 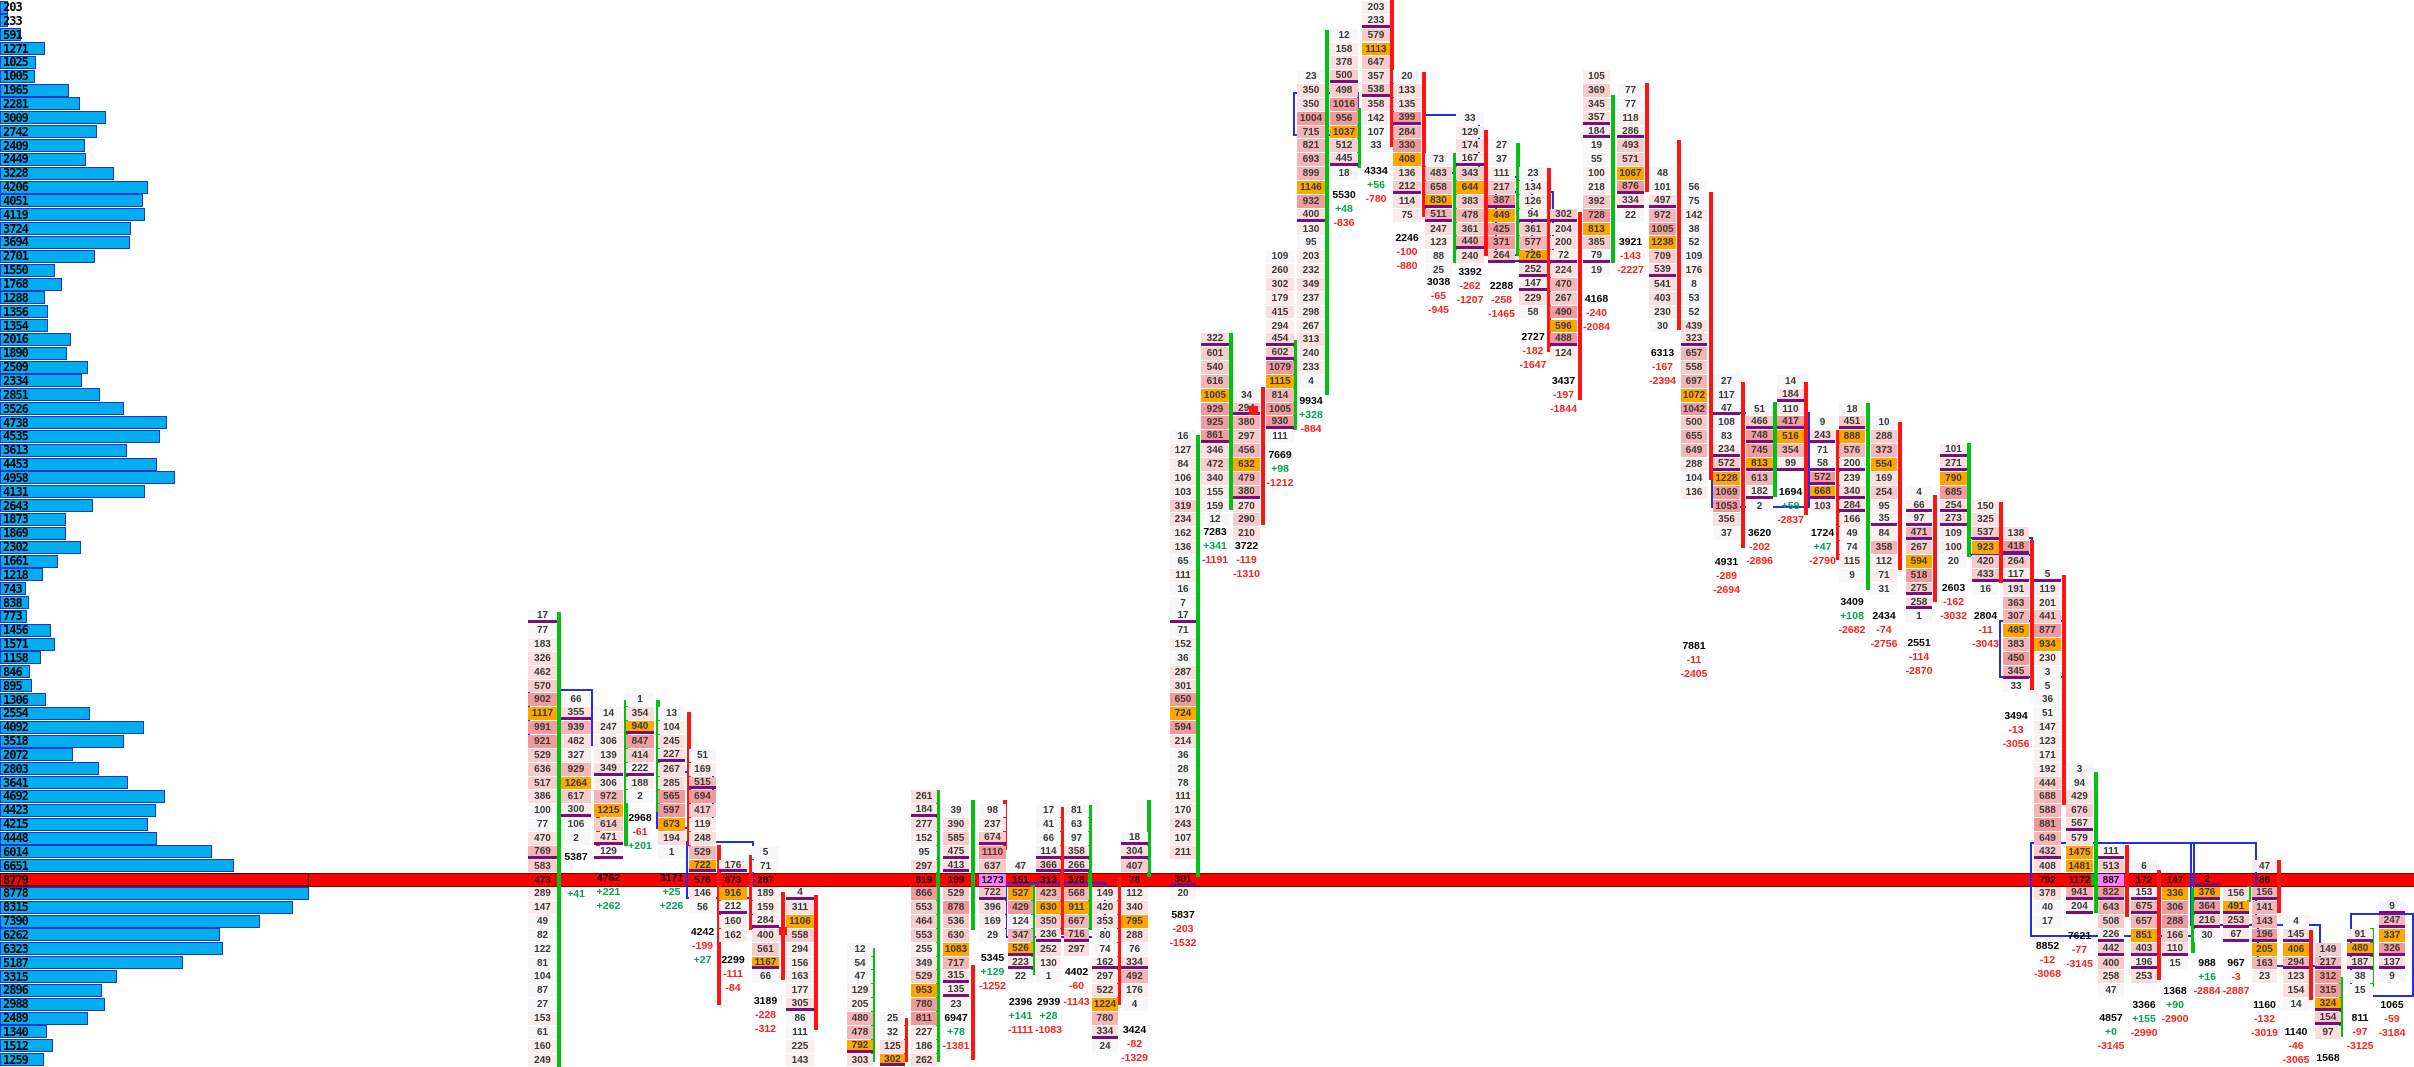 I want to click on volume-at-price-cell: 233, so click(x=1311, y=367).